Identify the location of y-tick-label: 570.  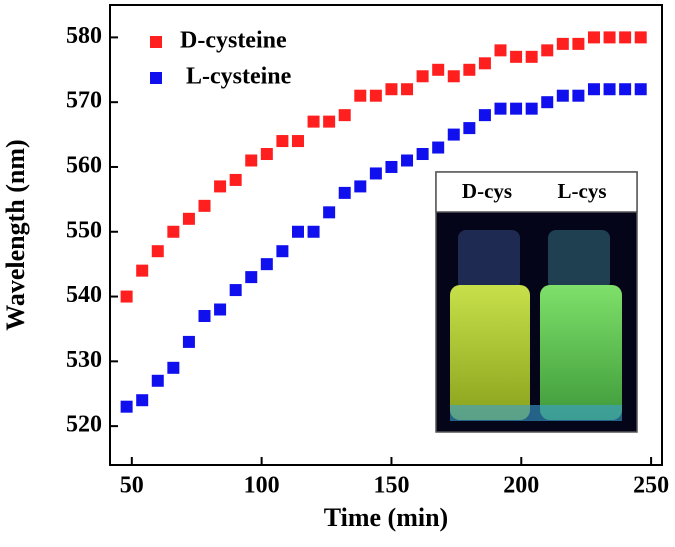
(84, 101).